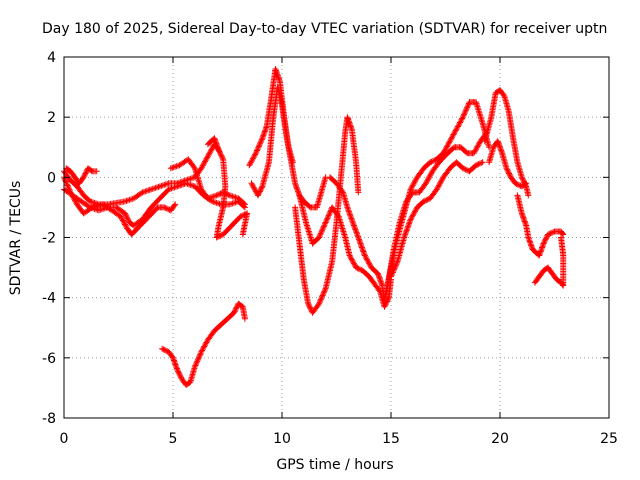  I want to click on y-tick-label: 4, so click(51, 58).